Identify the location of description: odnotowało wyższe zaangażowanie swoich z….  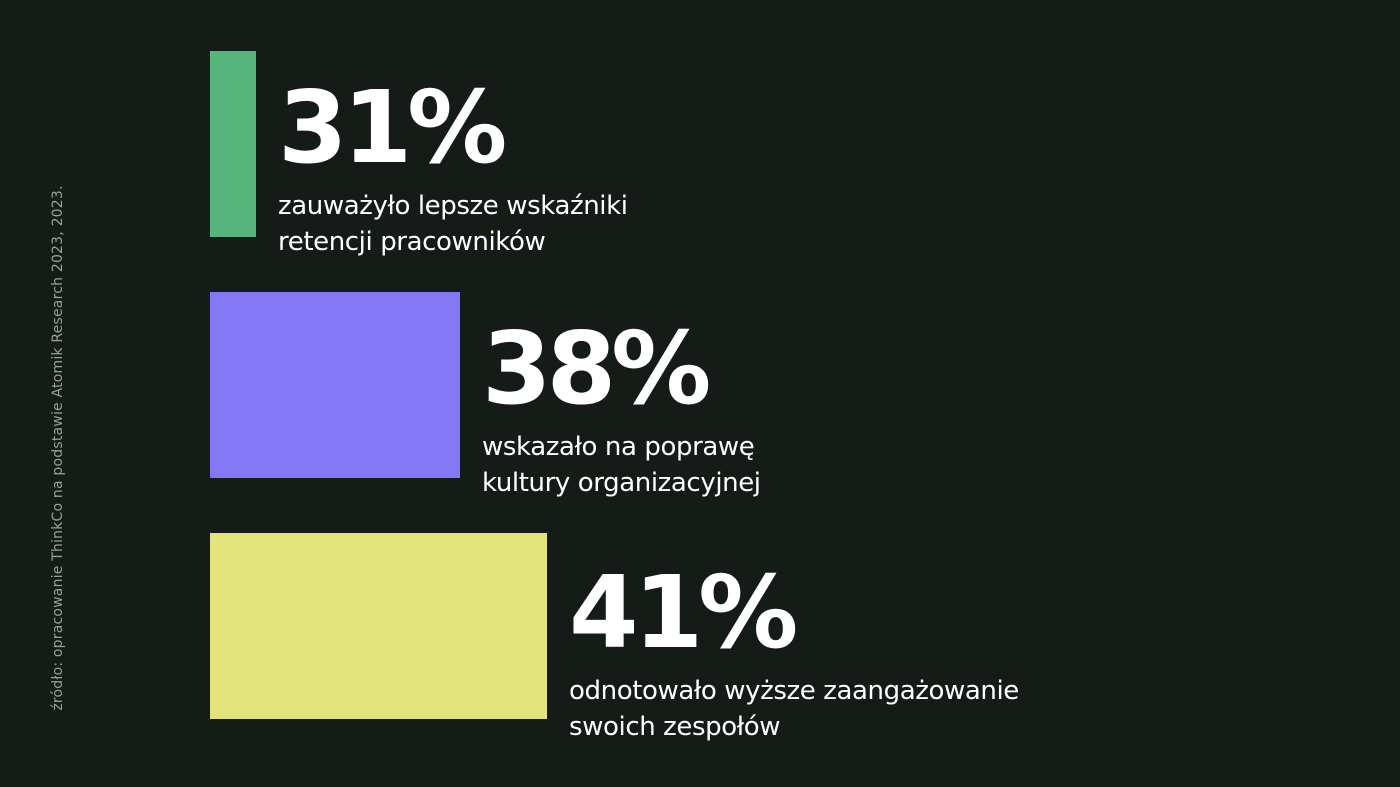
(794, 709).